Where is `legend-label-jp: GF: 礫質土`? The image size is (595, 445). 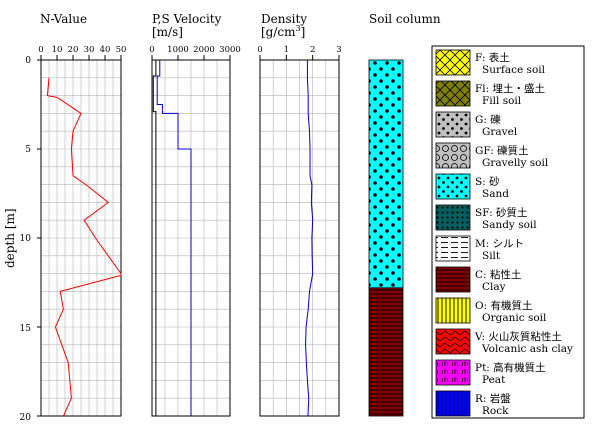 legend-label-jp: GF: 礫質土 is located at coordinates (502, 150).